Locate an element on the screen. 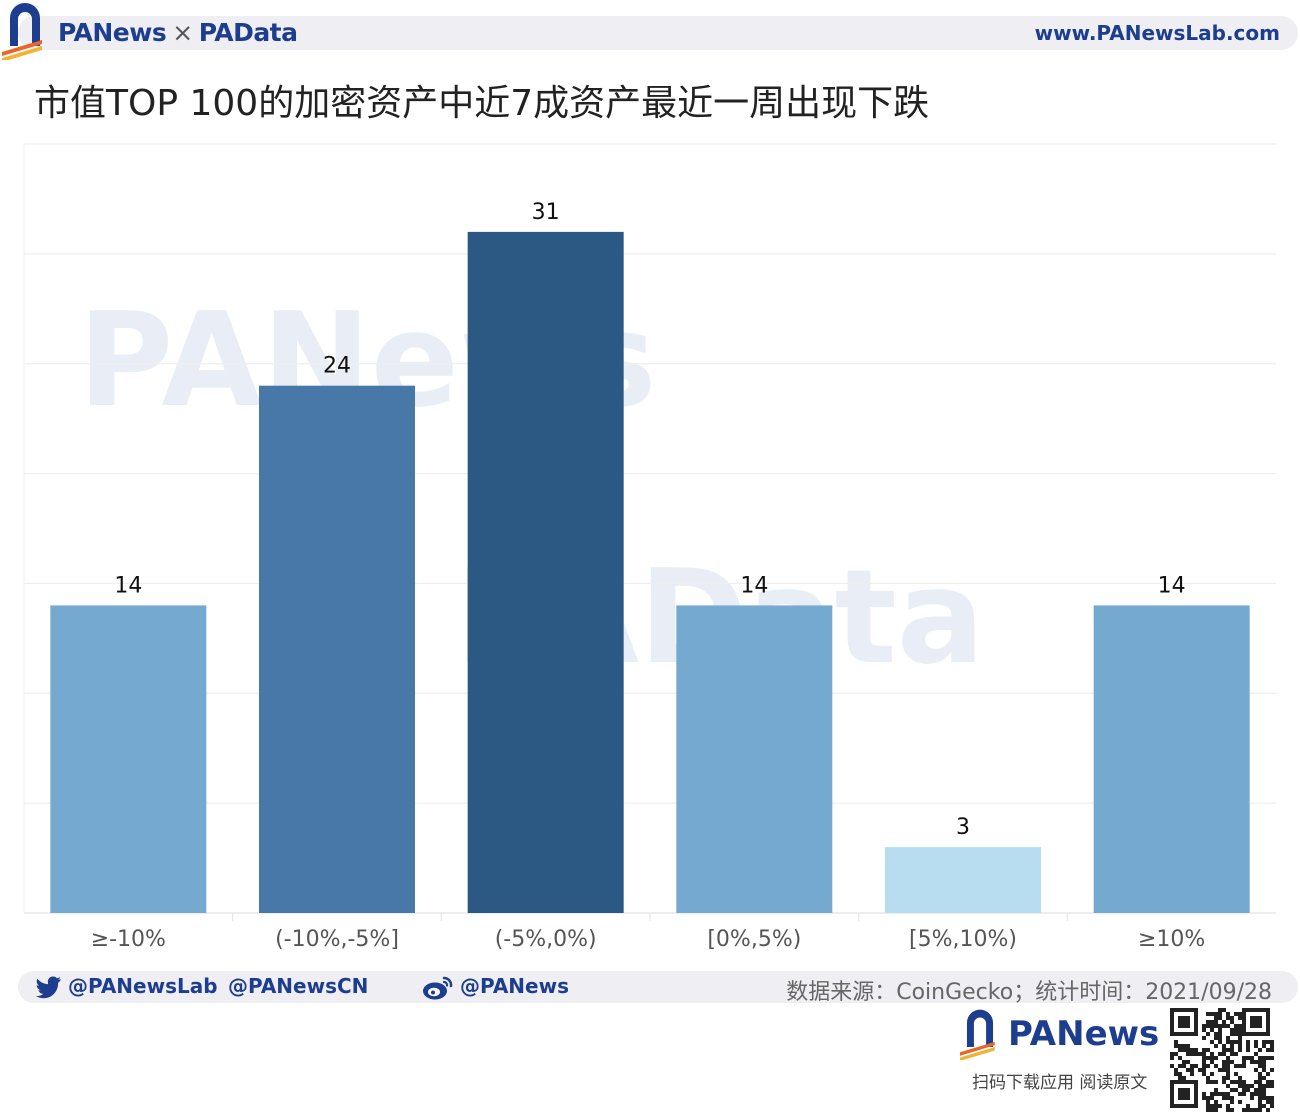 The image size is (1300, 1116). site-url: www.PANewsLab.com is located at coordinates (1157, 33).